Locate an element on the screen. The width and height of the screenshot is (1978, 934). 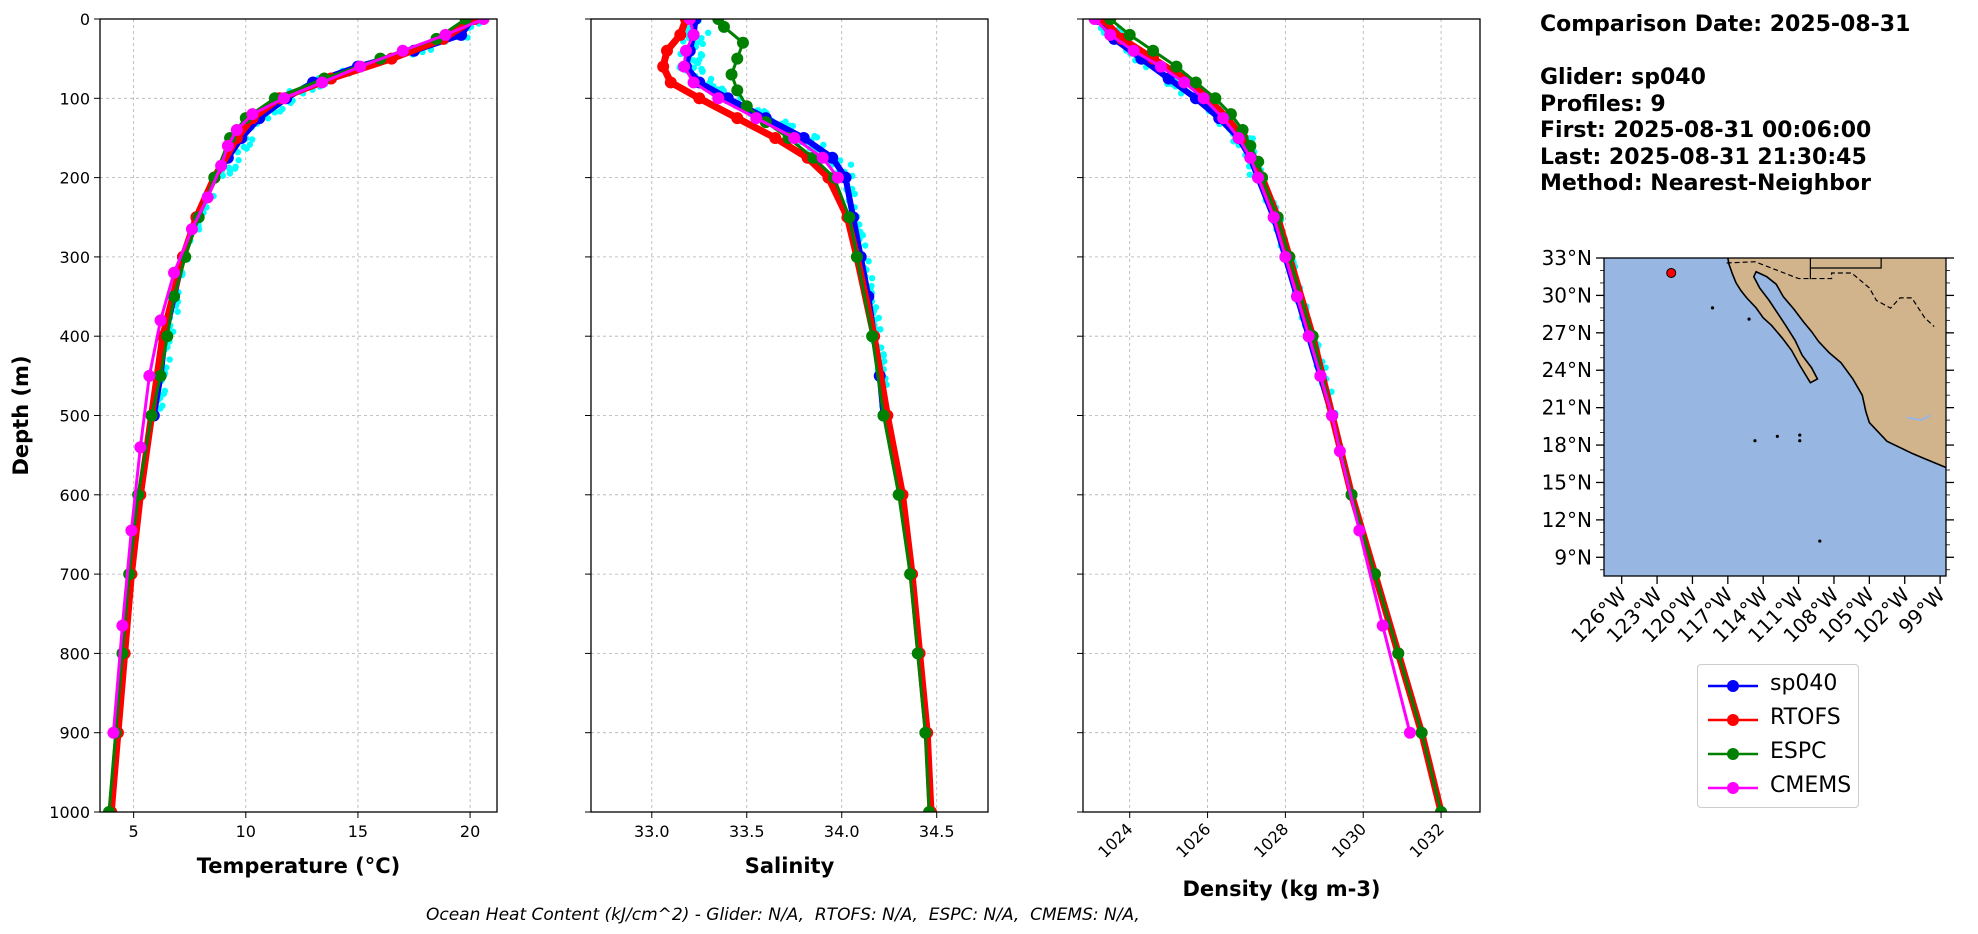
glider-name: Glider: sp040 is located at coordinates (1623, 77).